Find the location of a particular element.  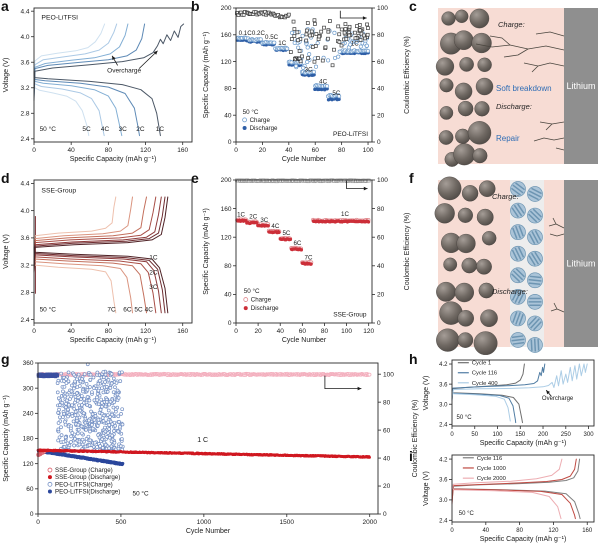

svg-text: PEO-LiTFSI is located at coordinates (350, 134).